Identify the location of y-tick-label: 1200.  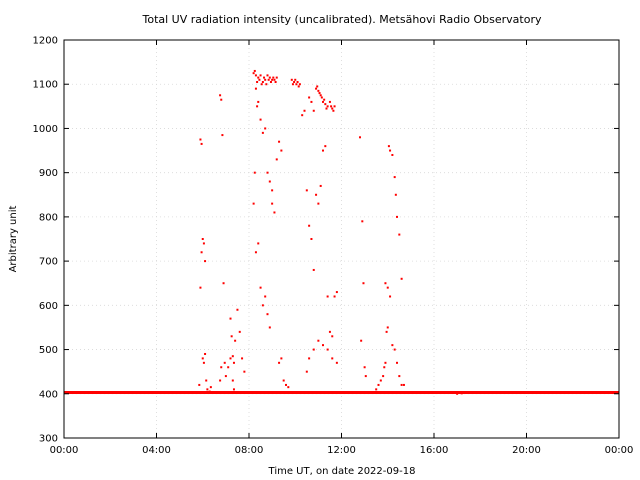
(45, 41).